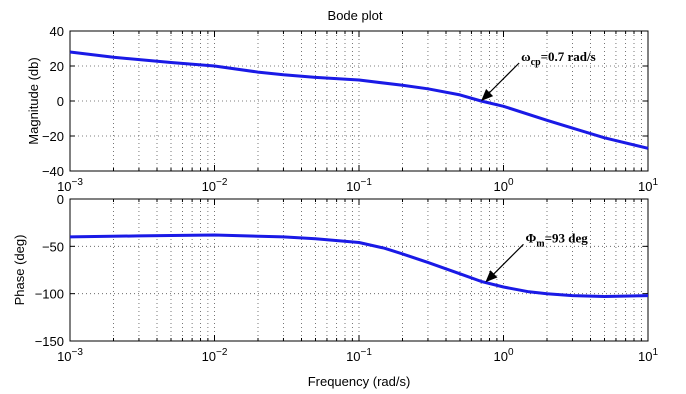  What do you see at coordinates (57, 66) in the screenshot?
I see `y-tick-label: 20` at bounding box center [57, 66].